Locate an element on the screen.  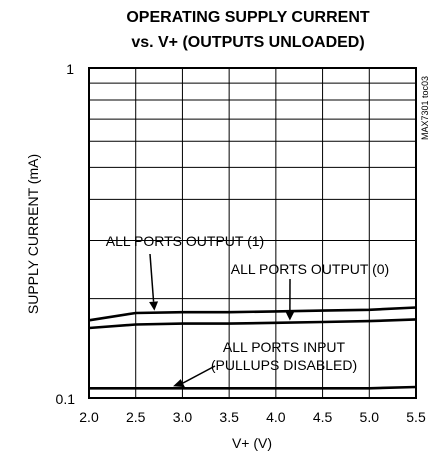
x-tick-label: 2.0 is located at coordinates (89, 417).